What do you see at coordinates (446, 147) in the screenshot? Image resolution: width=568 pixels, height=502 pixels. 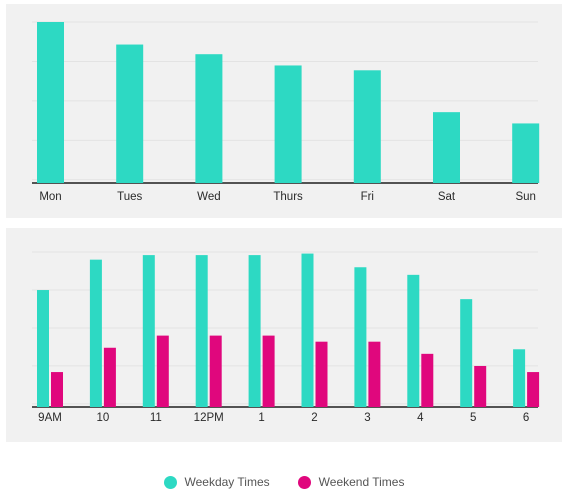 I see `weekday-bar-sat` at bounding box center [446, 147].